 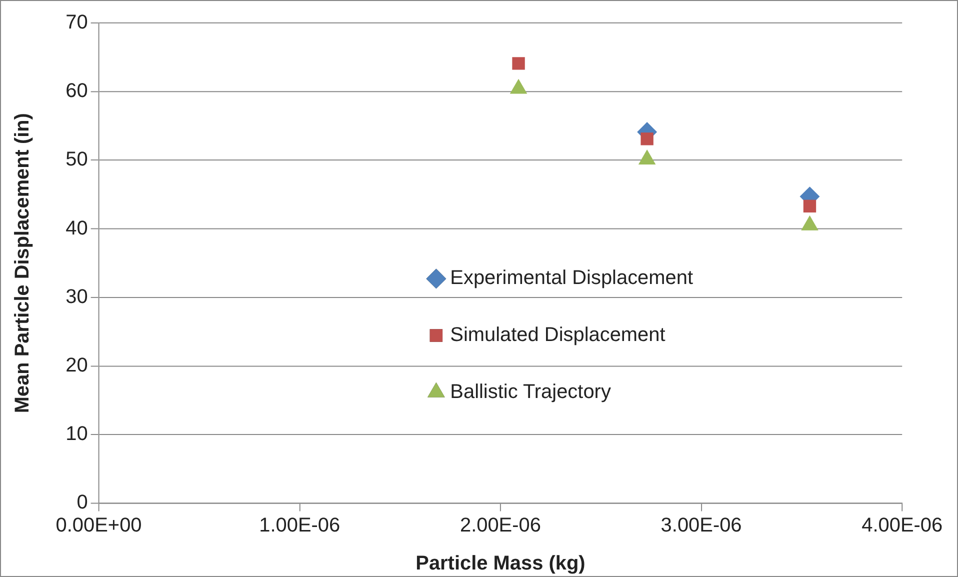 What do you see at coordinates (500, 525) in the screenshot?
I see `x-tick-label: 2.00E-06` at bounding box center [500, 525].